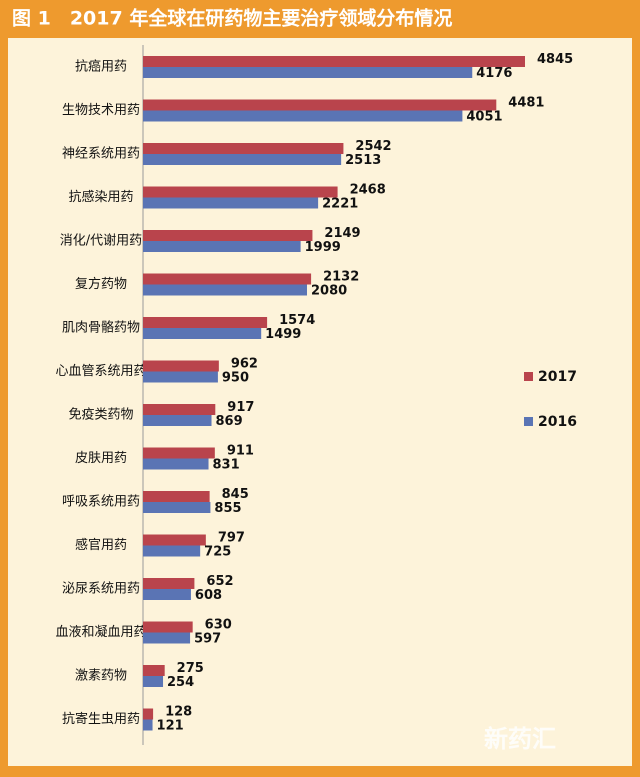  Describe the element at coordinates (101, 719) in the screenshot. I see `category-label: 抗寄生虫用药` at that location.